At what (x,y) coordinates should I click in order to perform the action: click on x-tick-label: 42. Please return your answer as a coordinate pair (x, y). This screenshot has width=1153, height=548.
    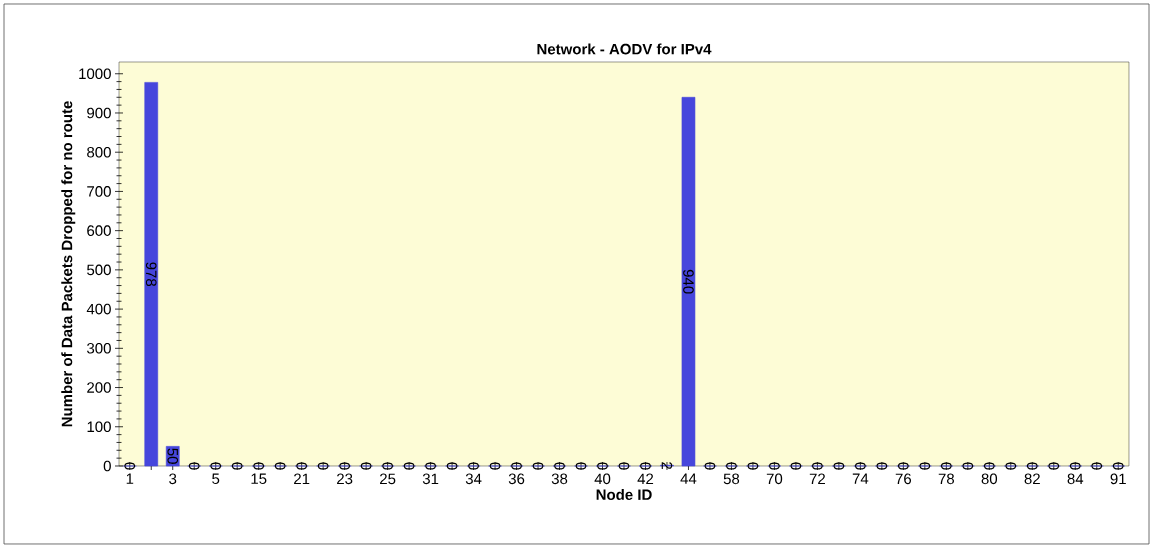
    Looking at the image, I should click on (645, 478).